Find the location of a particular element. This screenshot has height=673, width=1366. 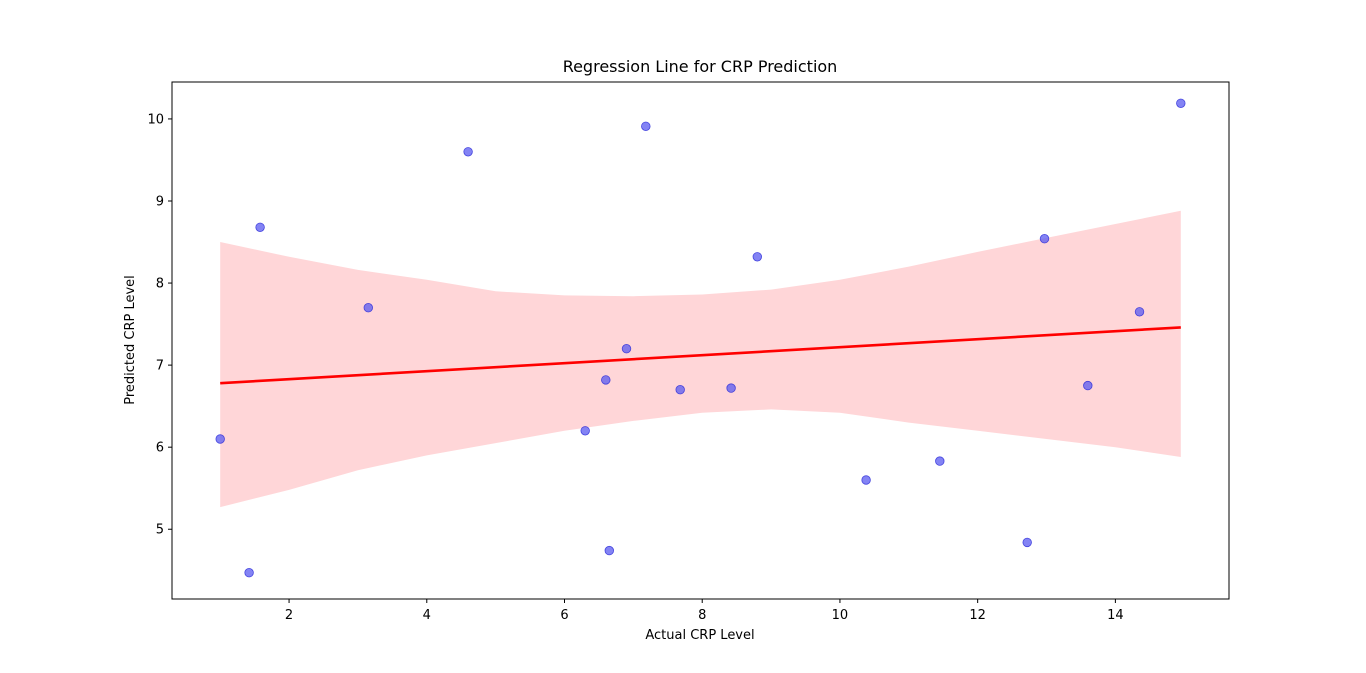

x-tick-label: 14 is located at coordinates (1115, 615).